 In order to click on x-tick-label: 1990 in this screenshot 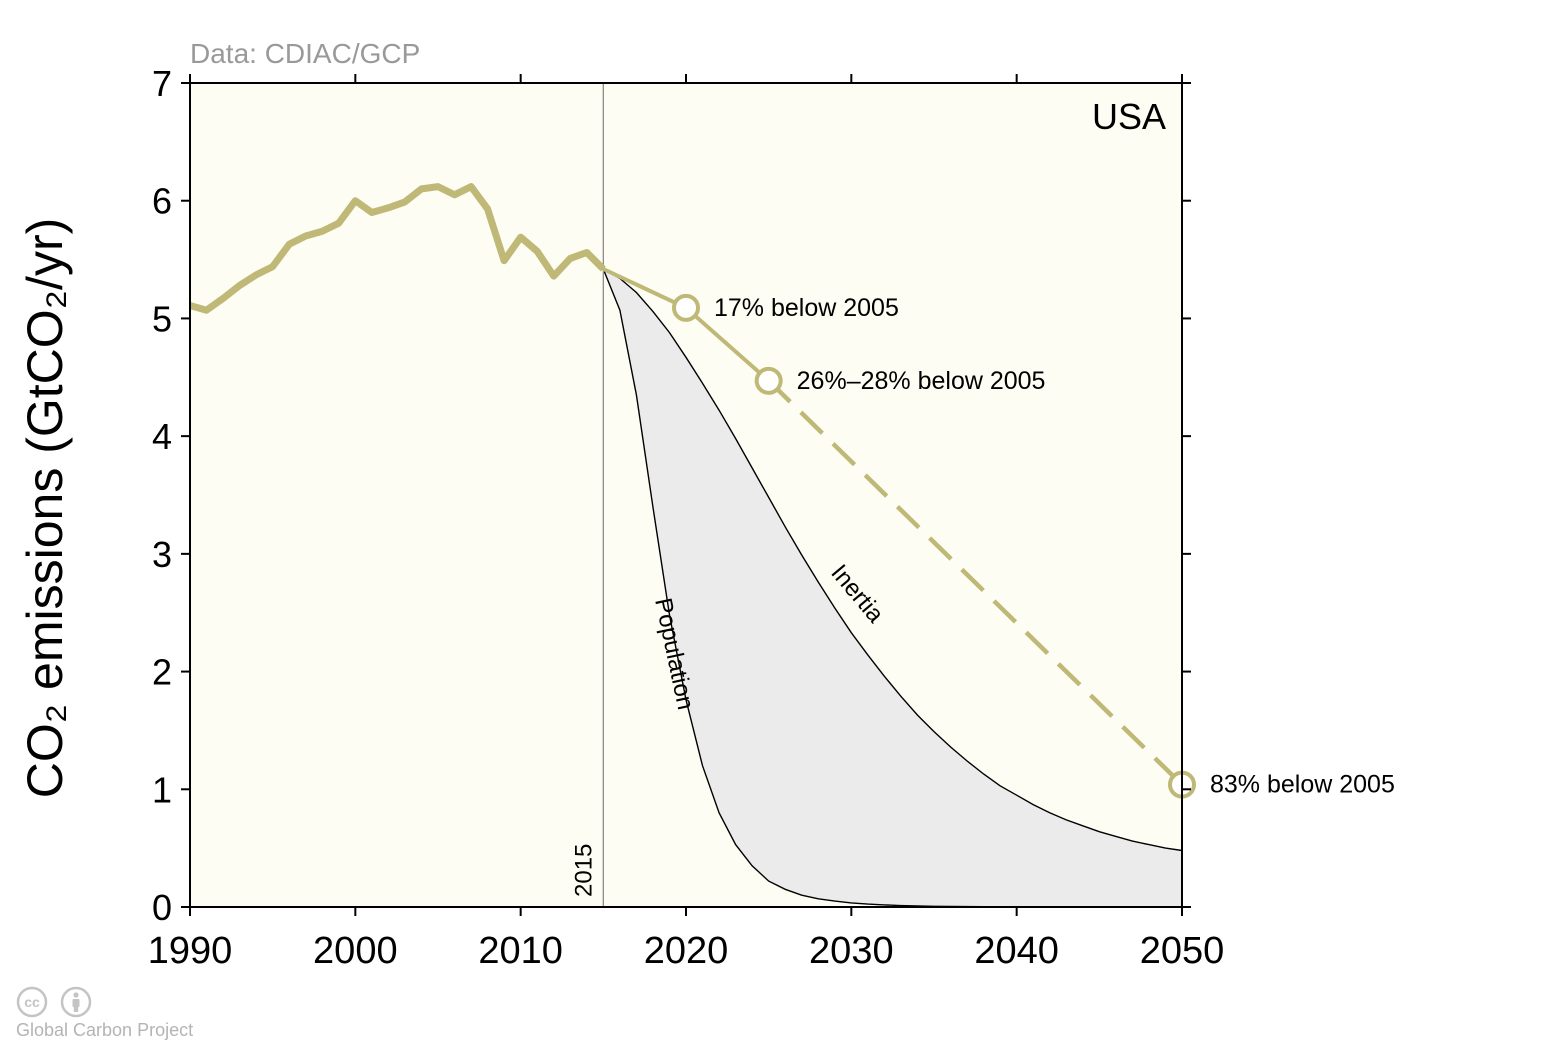, I will do `click(190, 951)`.